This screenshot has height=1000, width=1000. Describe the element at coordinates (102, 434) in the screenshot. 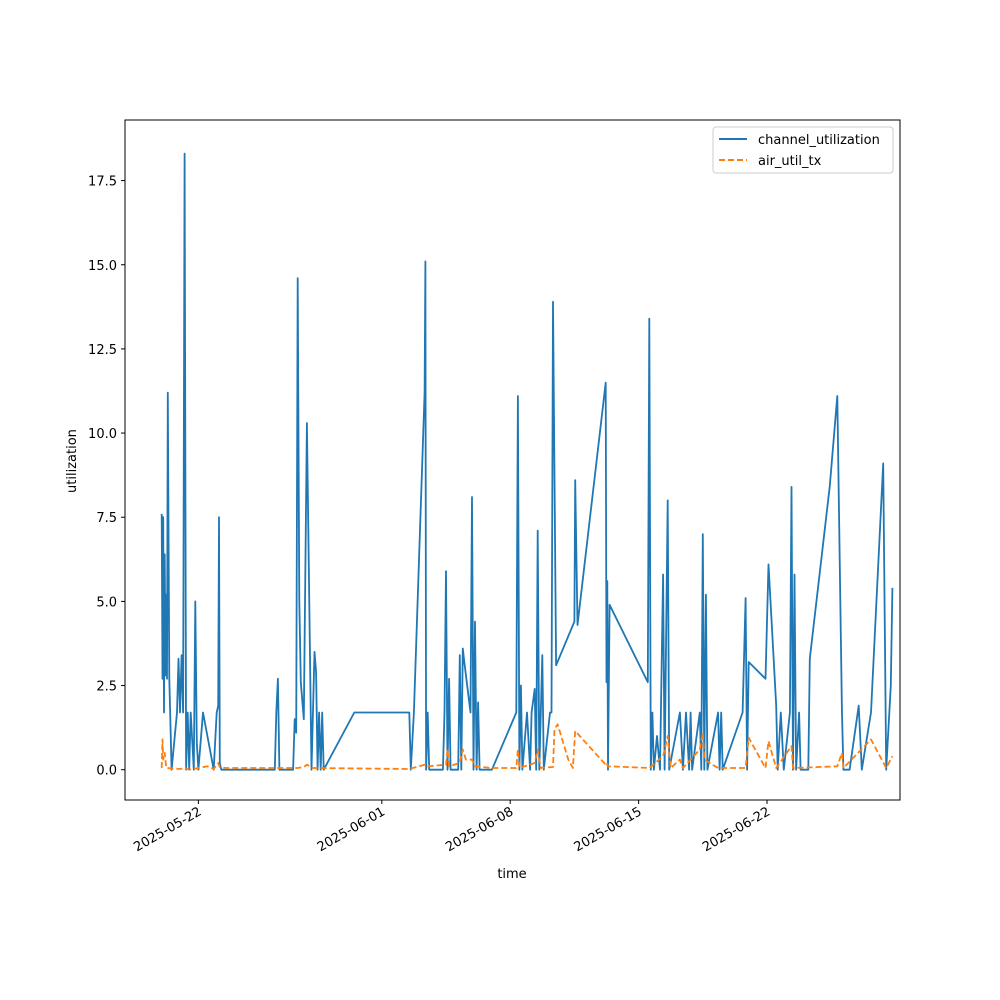

I see `y-tick-label: 10.0` at that location.